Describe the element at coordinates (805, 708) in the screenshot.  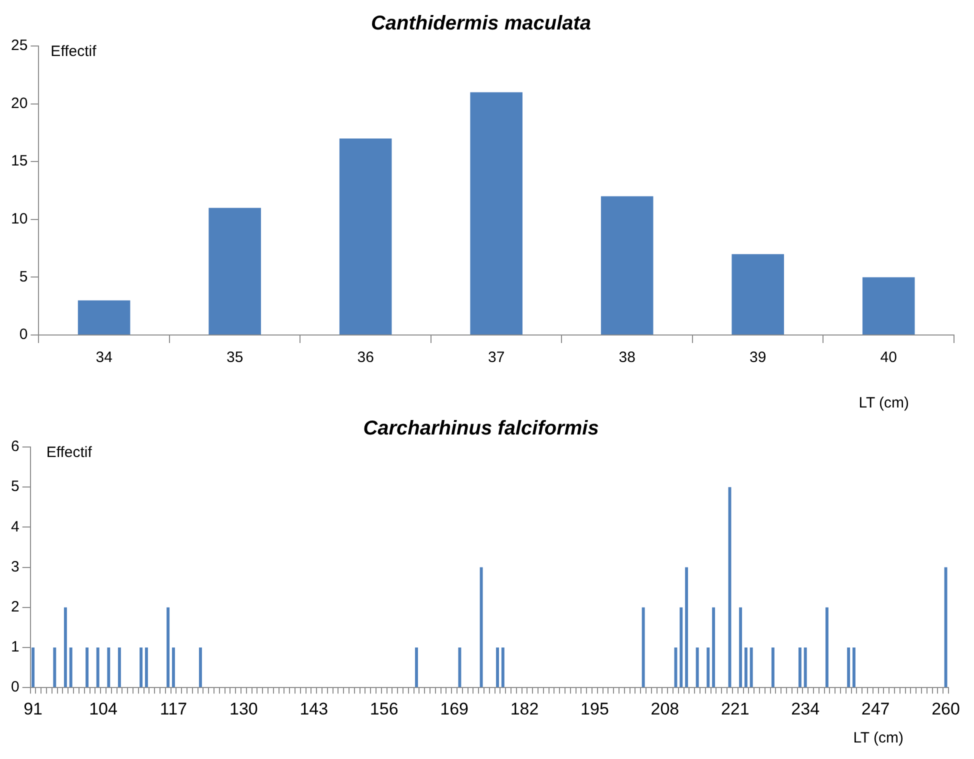
I see `x-tick-label: 234` at that location.